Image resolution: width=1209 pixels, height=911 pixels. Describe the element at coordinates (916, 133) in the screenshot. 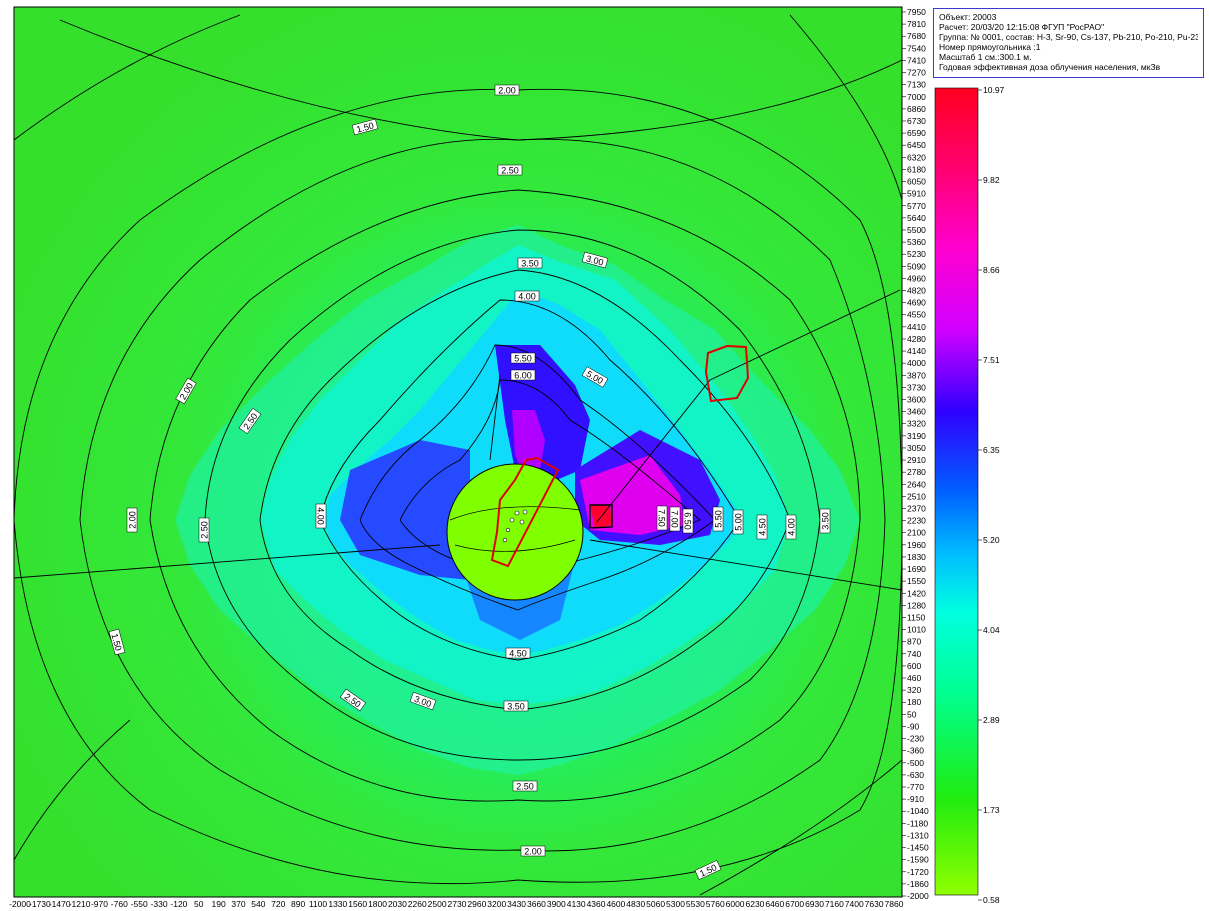

I see `y-tick-label: 6590` at that location.